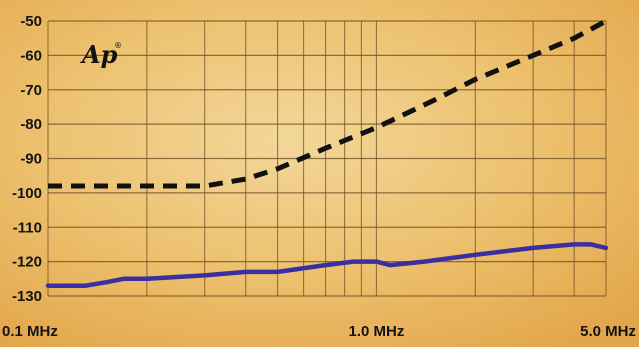  What do you see at coordinates (30, 331) in the screenshot?
I see `x-tick-label: 0.1 MHz` at bounding box center [30, 331].